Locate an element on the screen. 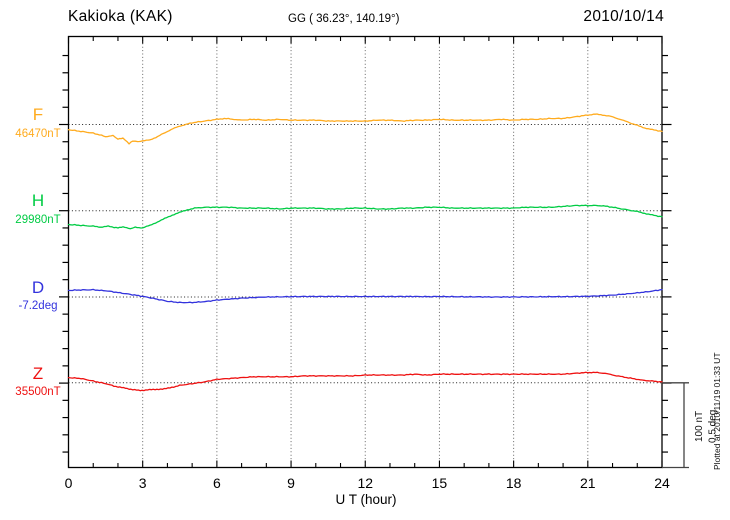 The width and height of the screenshot is (730, 520). baseline-value-D: -7.2deg is located at coordinates (38, 306).